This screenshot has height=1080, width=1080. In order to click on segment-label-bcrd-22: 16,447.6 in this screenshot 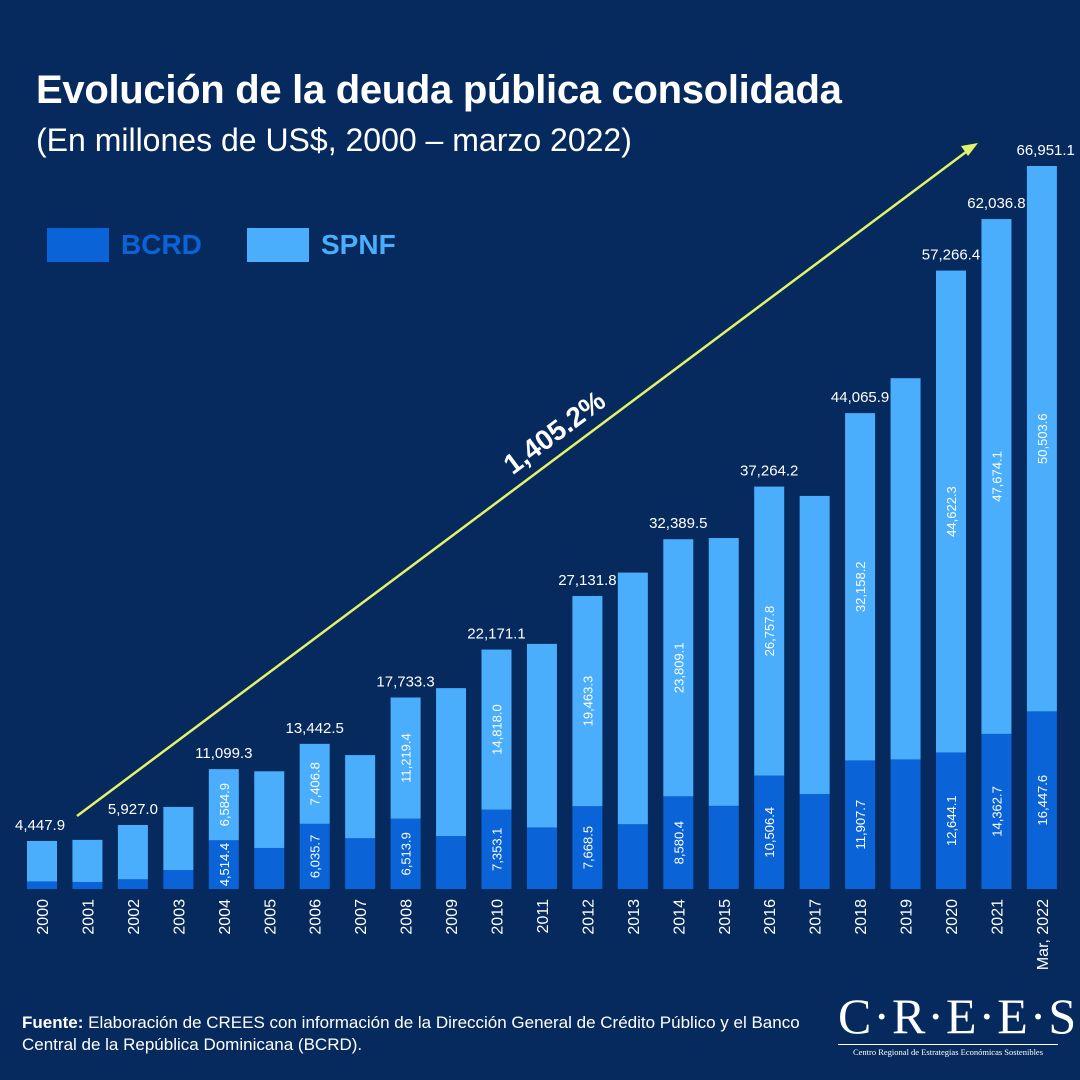, I will do `click(1042, 800)`.